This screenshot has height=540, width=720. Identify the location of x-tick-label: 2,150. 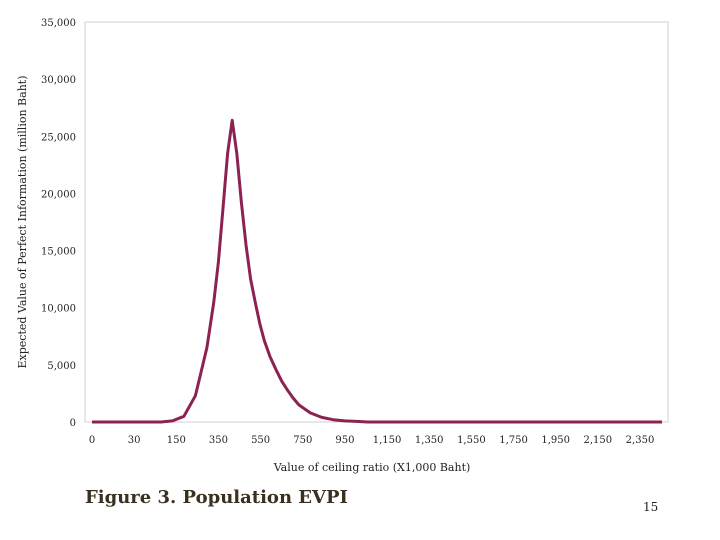
(598, 440).